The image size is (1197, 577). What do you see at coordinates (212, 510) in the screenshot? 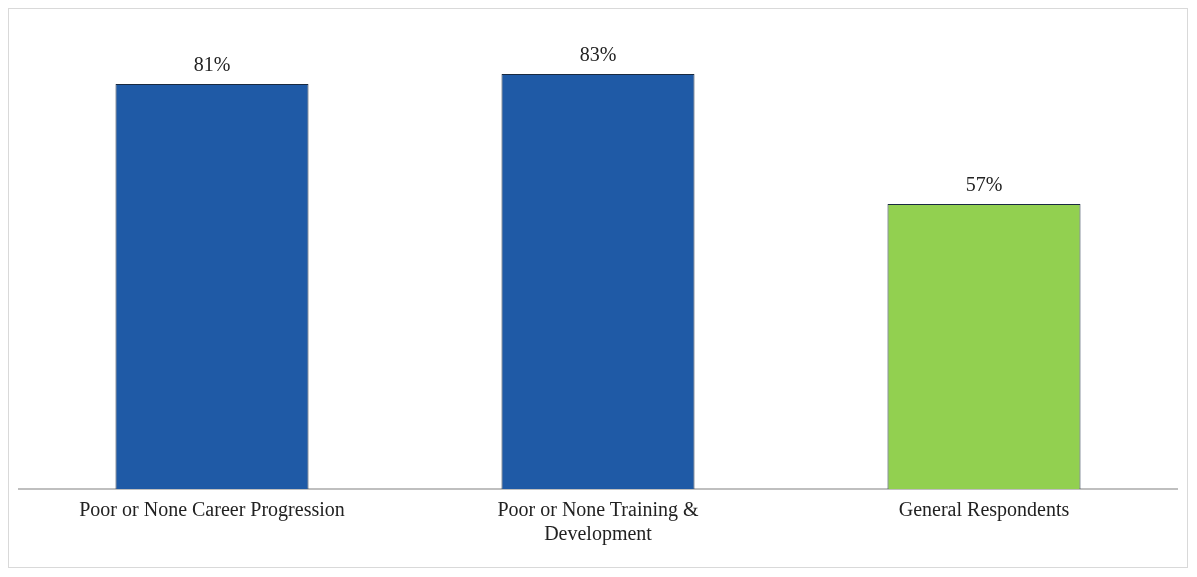
I see `x-tick-label: Poor or None Career Progression` at bounding box center [212, 510].